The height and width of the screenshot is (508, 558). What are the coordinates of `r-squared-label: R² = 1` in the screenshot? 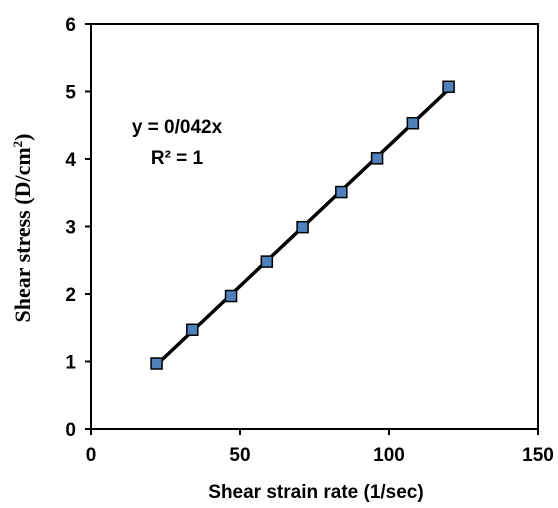 It's located at (177, 158).